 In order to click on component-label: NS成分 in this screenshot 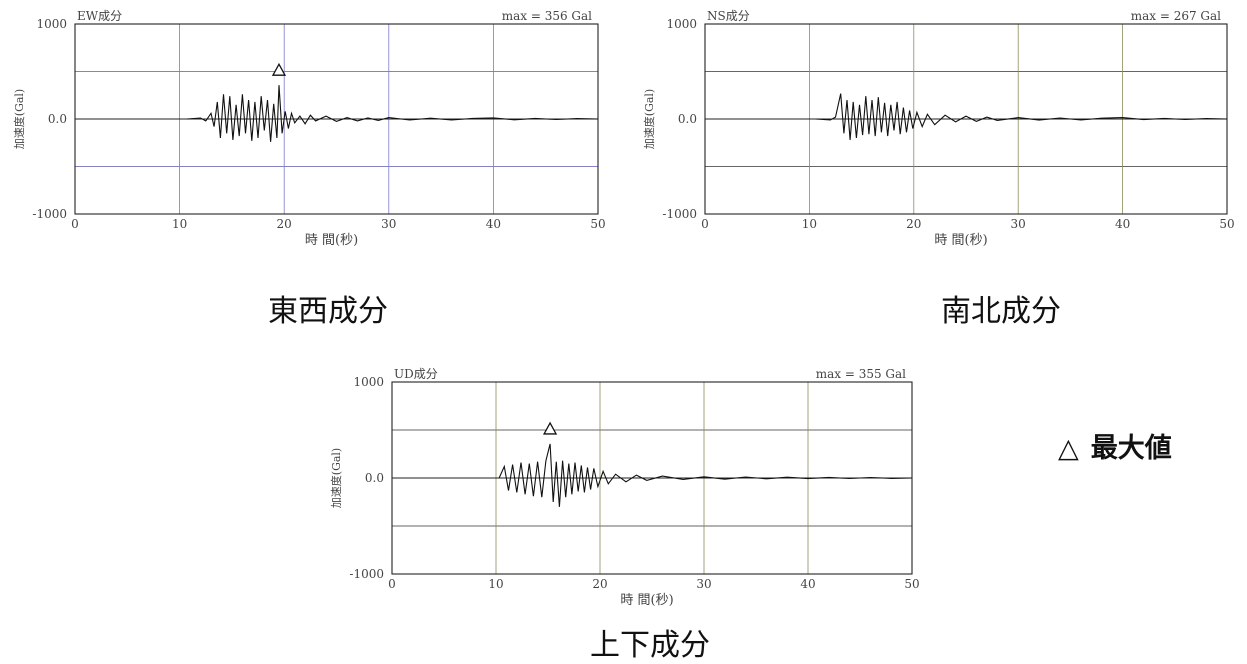, I will do `click(728, 16)`.